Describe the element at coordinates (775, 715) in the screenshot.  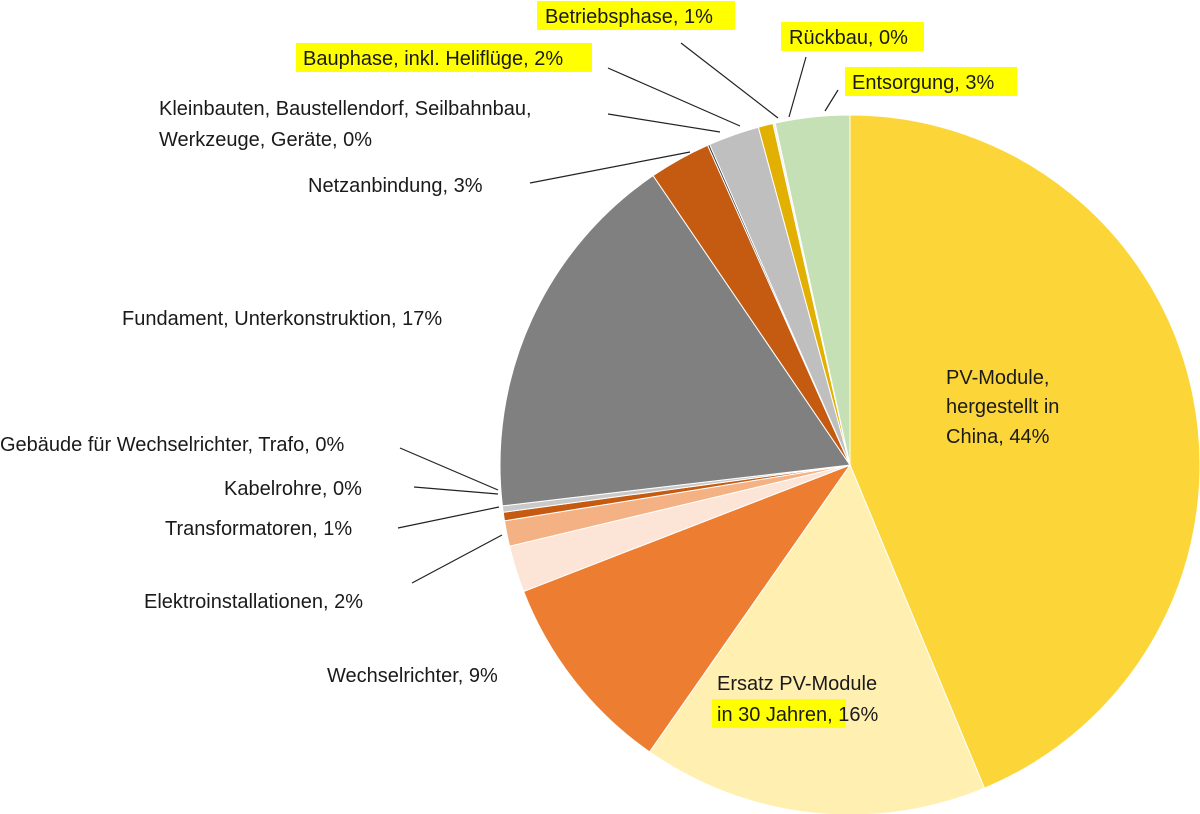
I see `label-ersatz-line2-a: in 30 Jahren,` at that location.